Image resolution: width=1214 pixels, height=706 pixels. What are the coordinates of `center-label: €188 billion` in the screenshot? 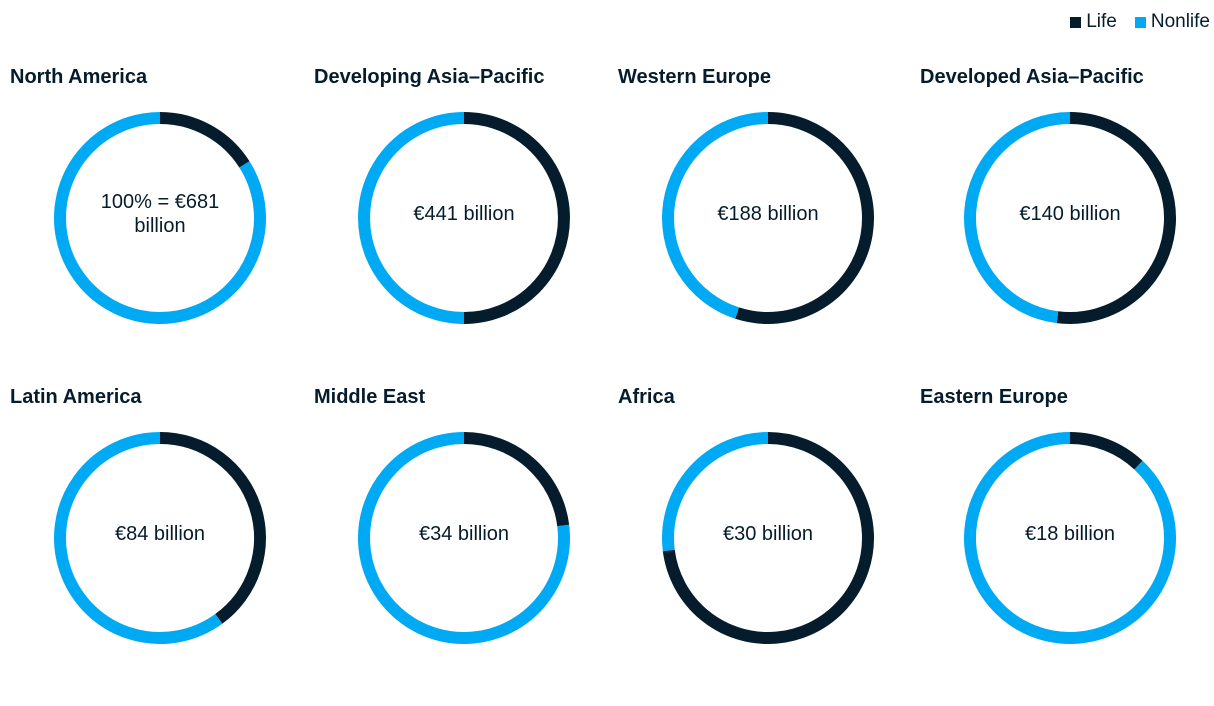 It's located at (768, 214).